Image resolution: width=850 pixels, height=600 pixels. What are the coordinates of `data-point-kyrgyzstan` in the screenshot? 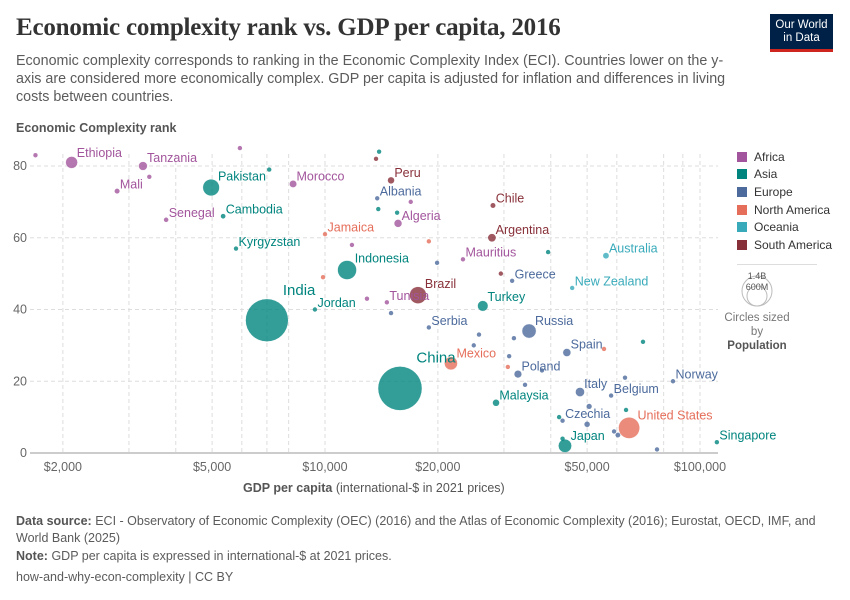 It's located at (236, 248).